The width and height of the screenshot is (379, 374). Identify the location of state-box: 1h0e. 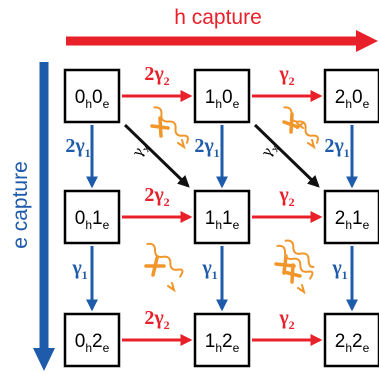
(222, 96).